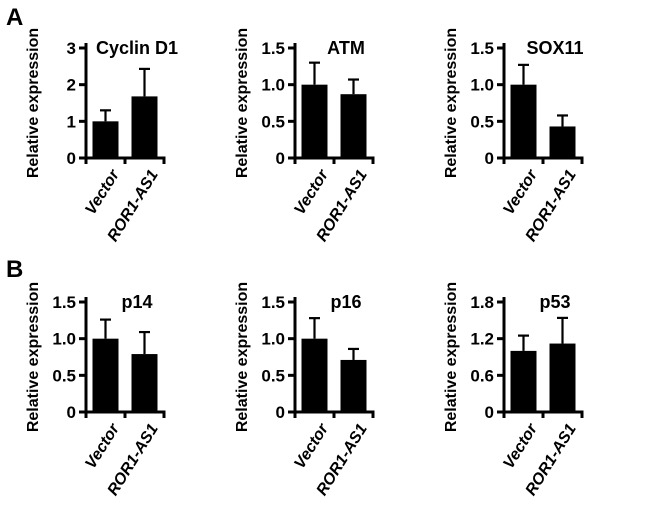  What do you see at coordinates (71, 121) in the screenshot?
I see `y-tick-label: 1` at bounding box center [71, 121].